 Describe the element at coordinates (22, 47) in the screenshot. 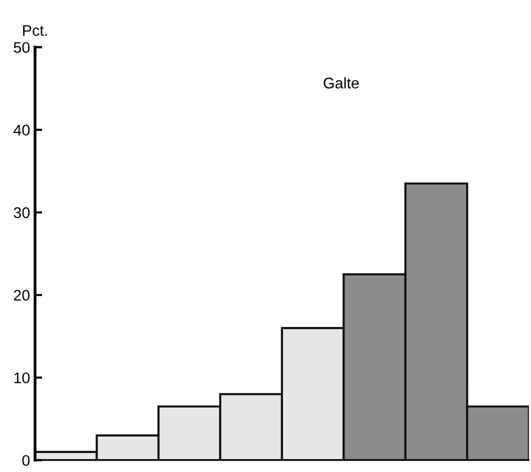

I see `y-tick-label: 50` at that location.